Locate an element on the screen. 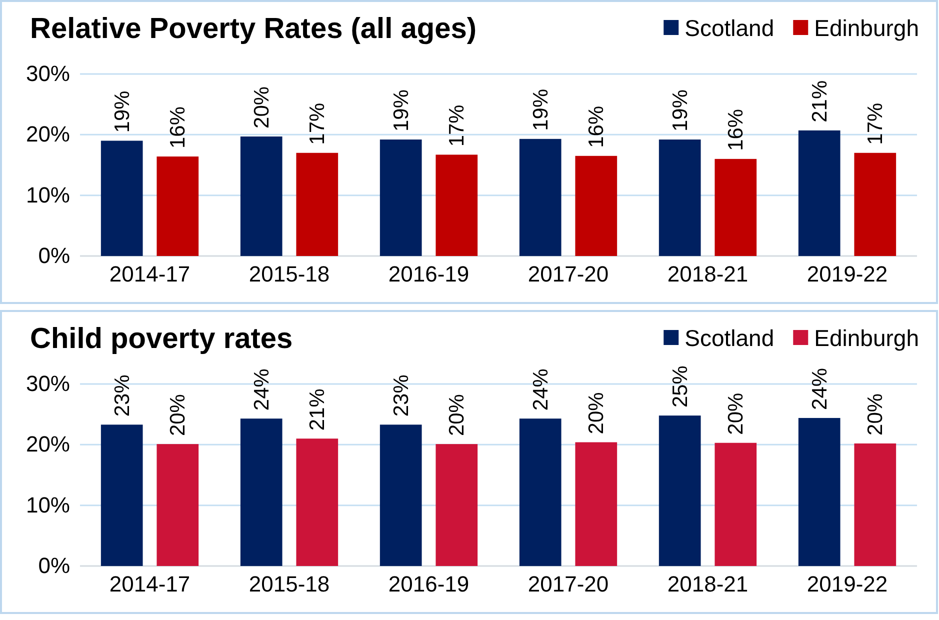 The image size is (939, 620). chart-title: Child poverty rates is located at coordinates (161, 339).